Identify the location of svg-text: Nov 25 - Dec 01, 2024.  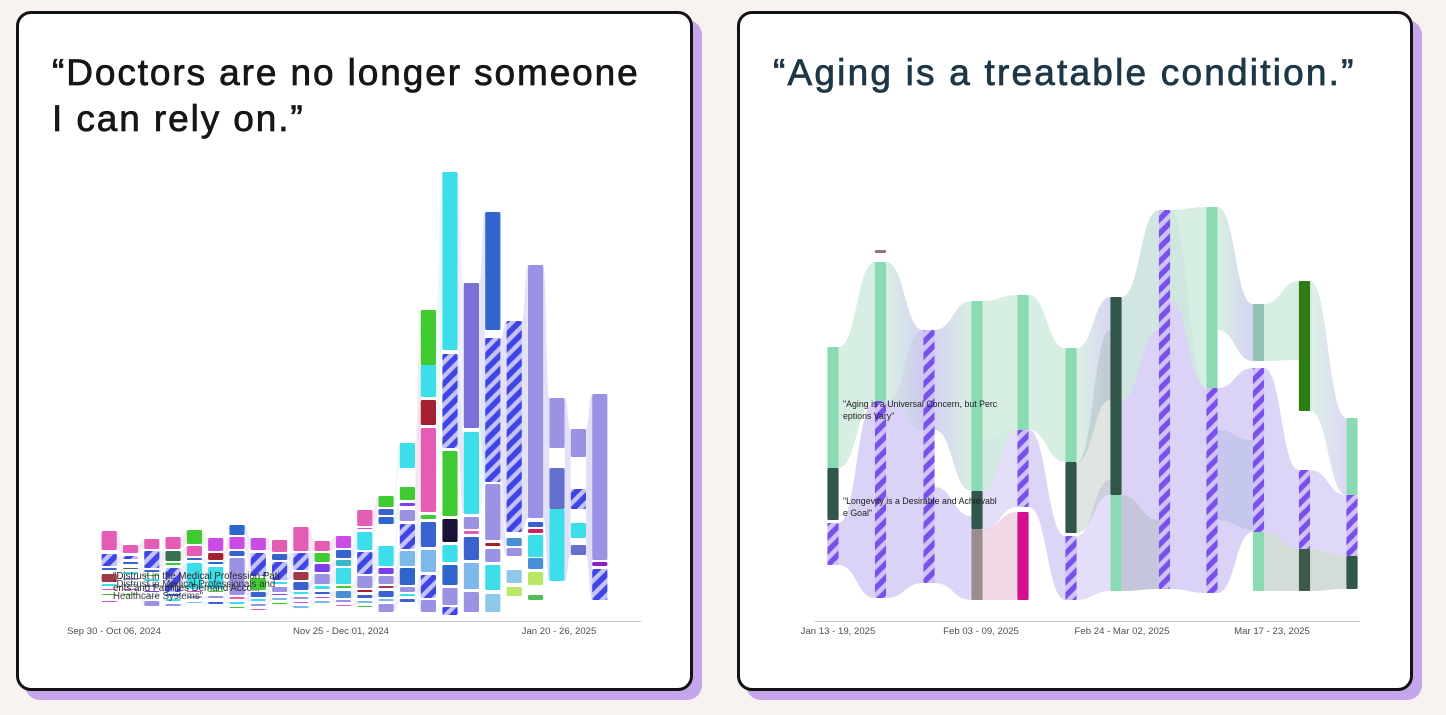
(341, 631).